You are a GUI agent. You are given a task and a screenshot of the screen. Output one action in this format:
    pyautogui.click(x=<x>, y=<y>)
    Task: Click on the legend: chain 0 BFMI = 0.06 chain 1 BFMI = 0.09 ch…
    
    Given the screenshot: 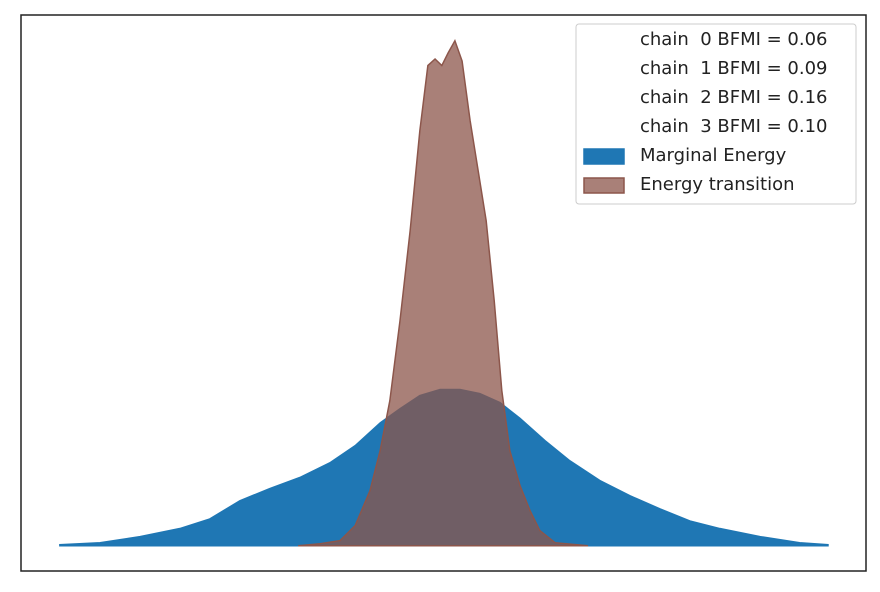 What is the action you would take?
    pyautogui.click(x=716, y=114)
    